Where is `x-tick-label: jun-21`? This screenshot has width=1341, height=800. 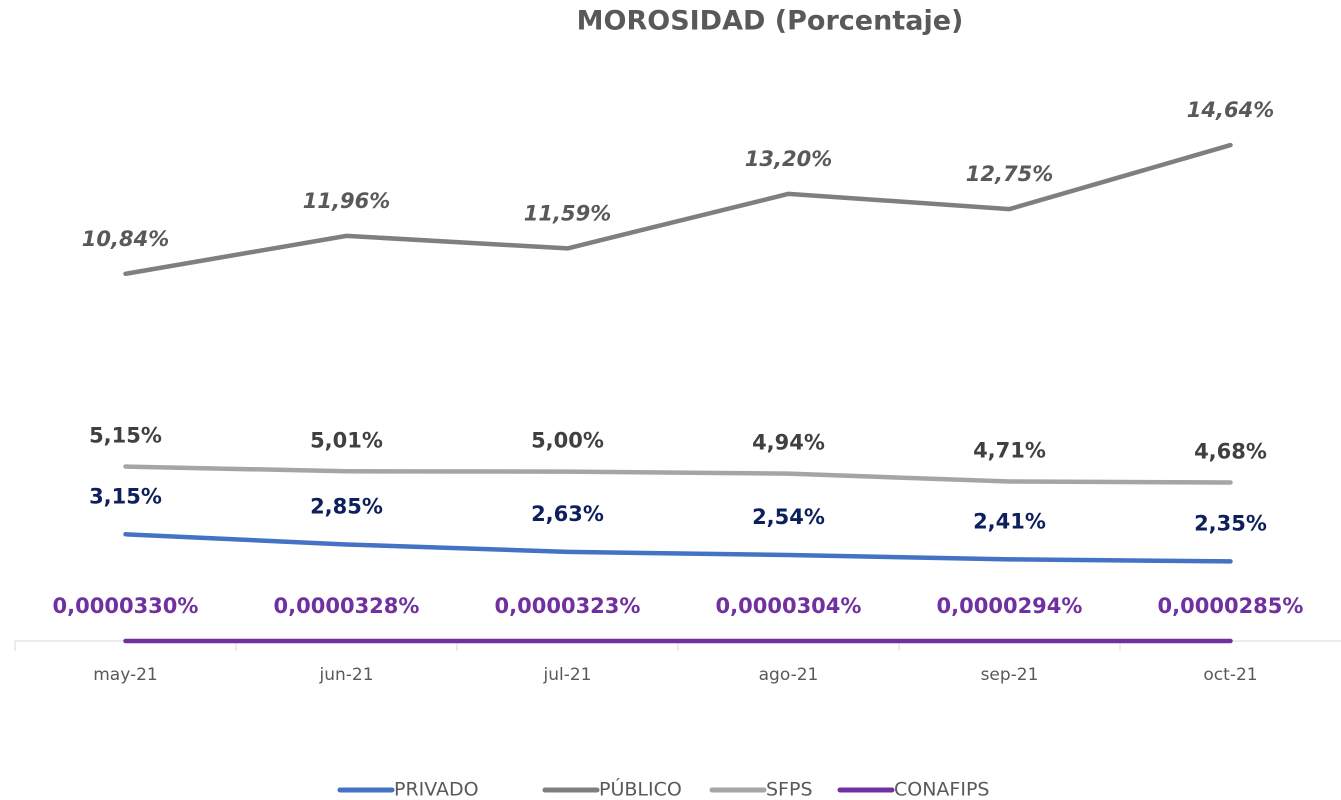 x-tick-label: jun-21 is located at coordinates (345, 675).